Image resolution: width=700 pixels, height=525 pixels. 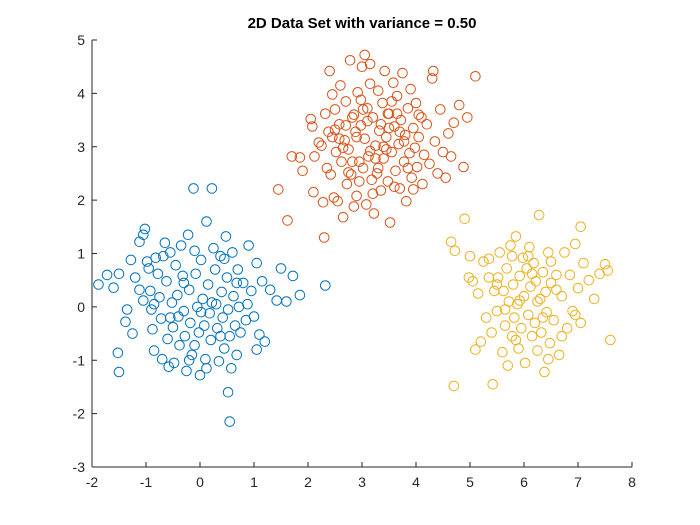 I want to click on y-tick-label: 2, so click(x=81, y=200).